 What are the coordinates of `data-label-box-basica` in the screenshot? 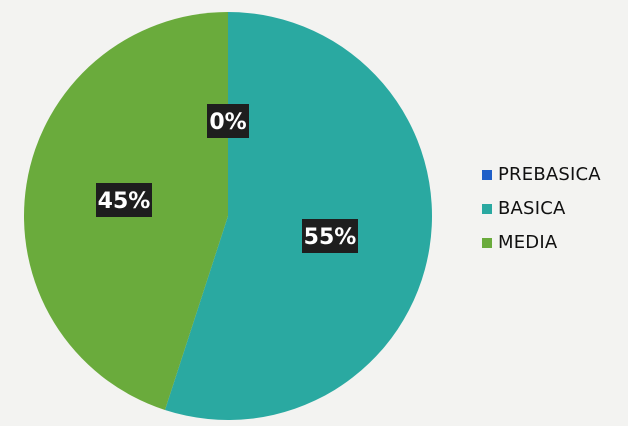 It's located at (330, 236).